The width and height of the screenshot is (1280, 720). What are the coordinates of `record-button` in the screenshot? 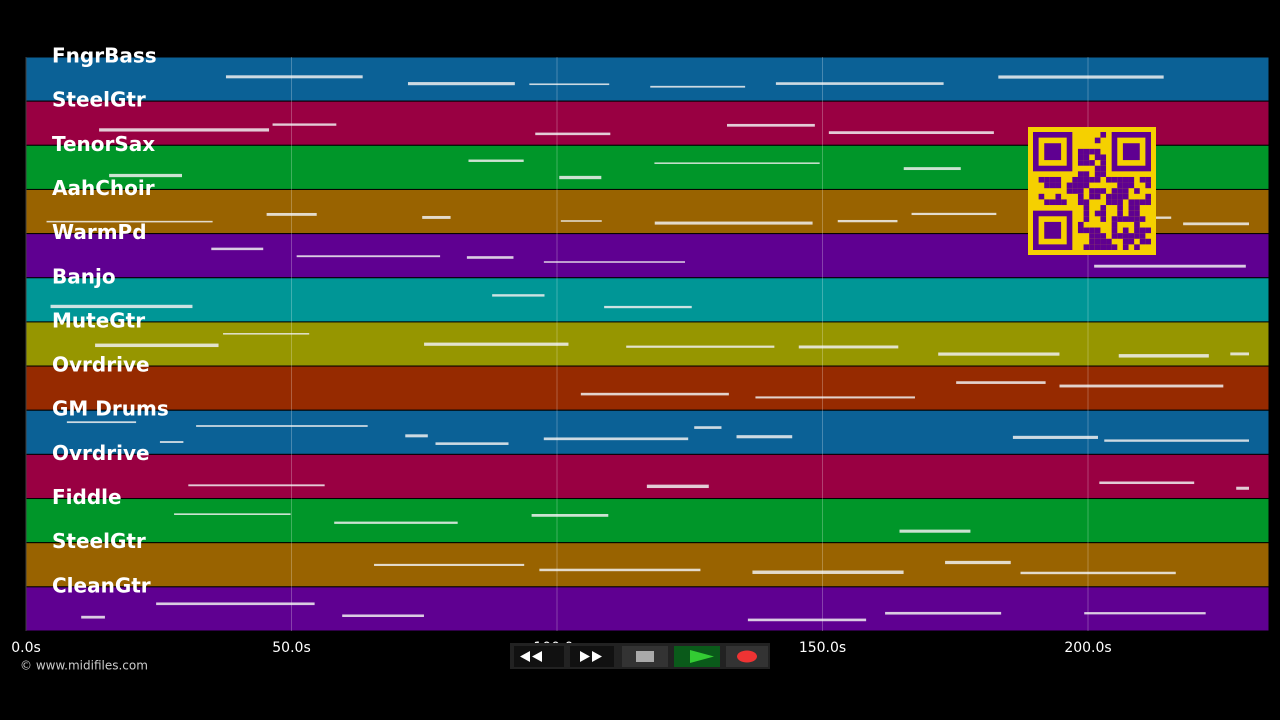 It's located at (747, 656).